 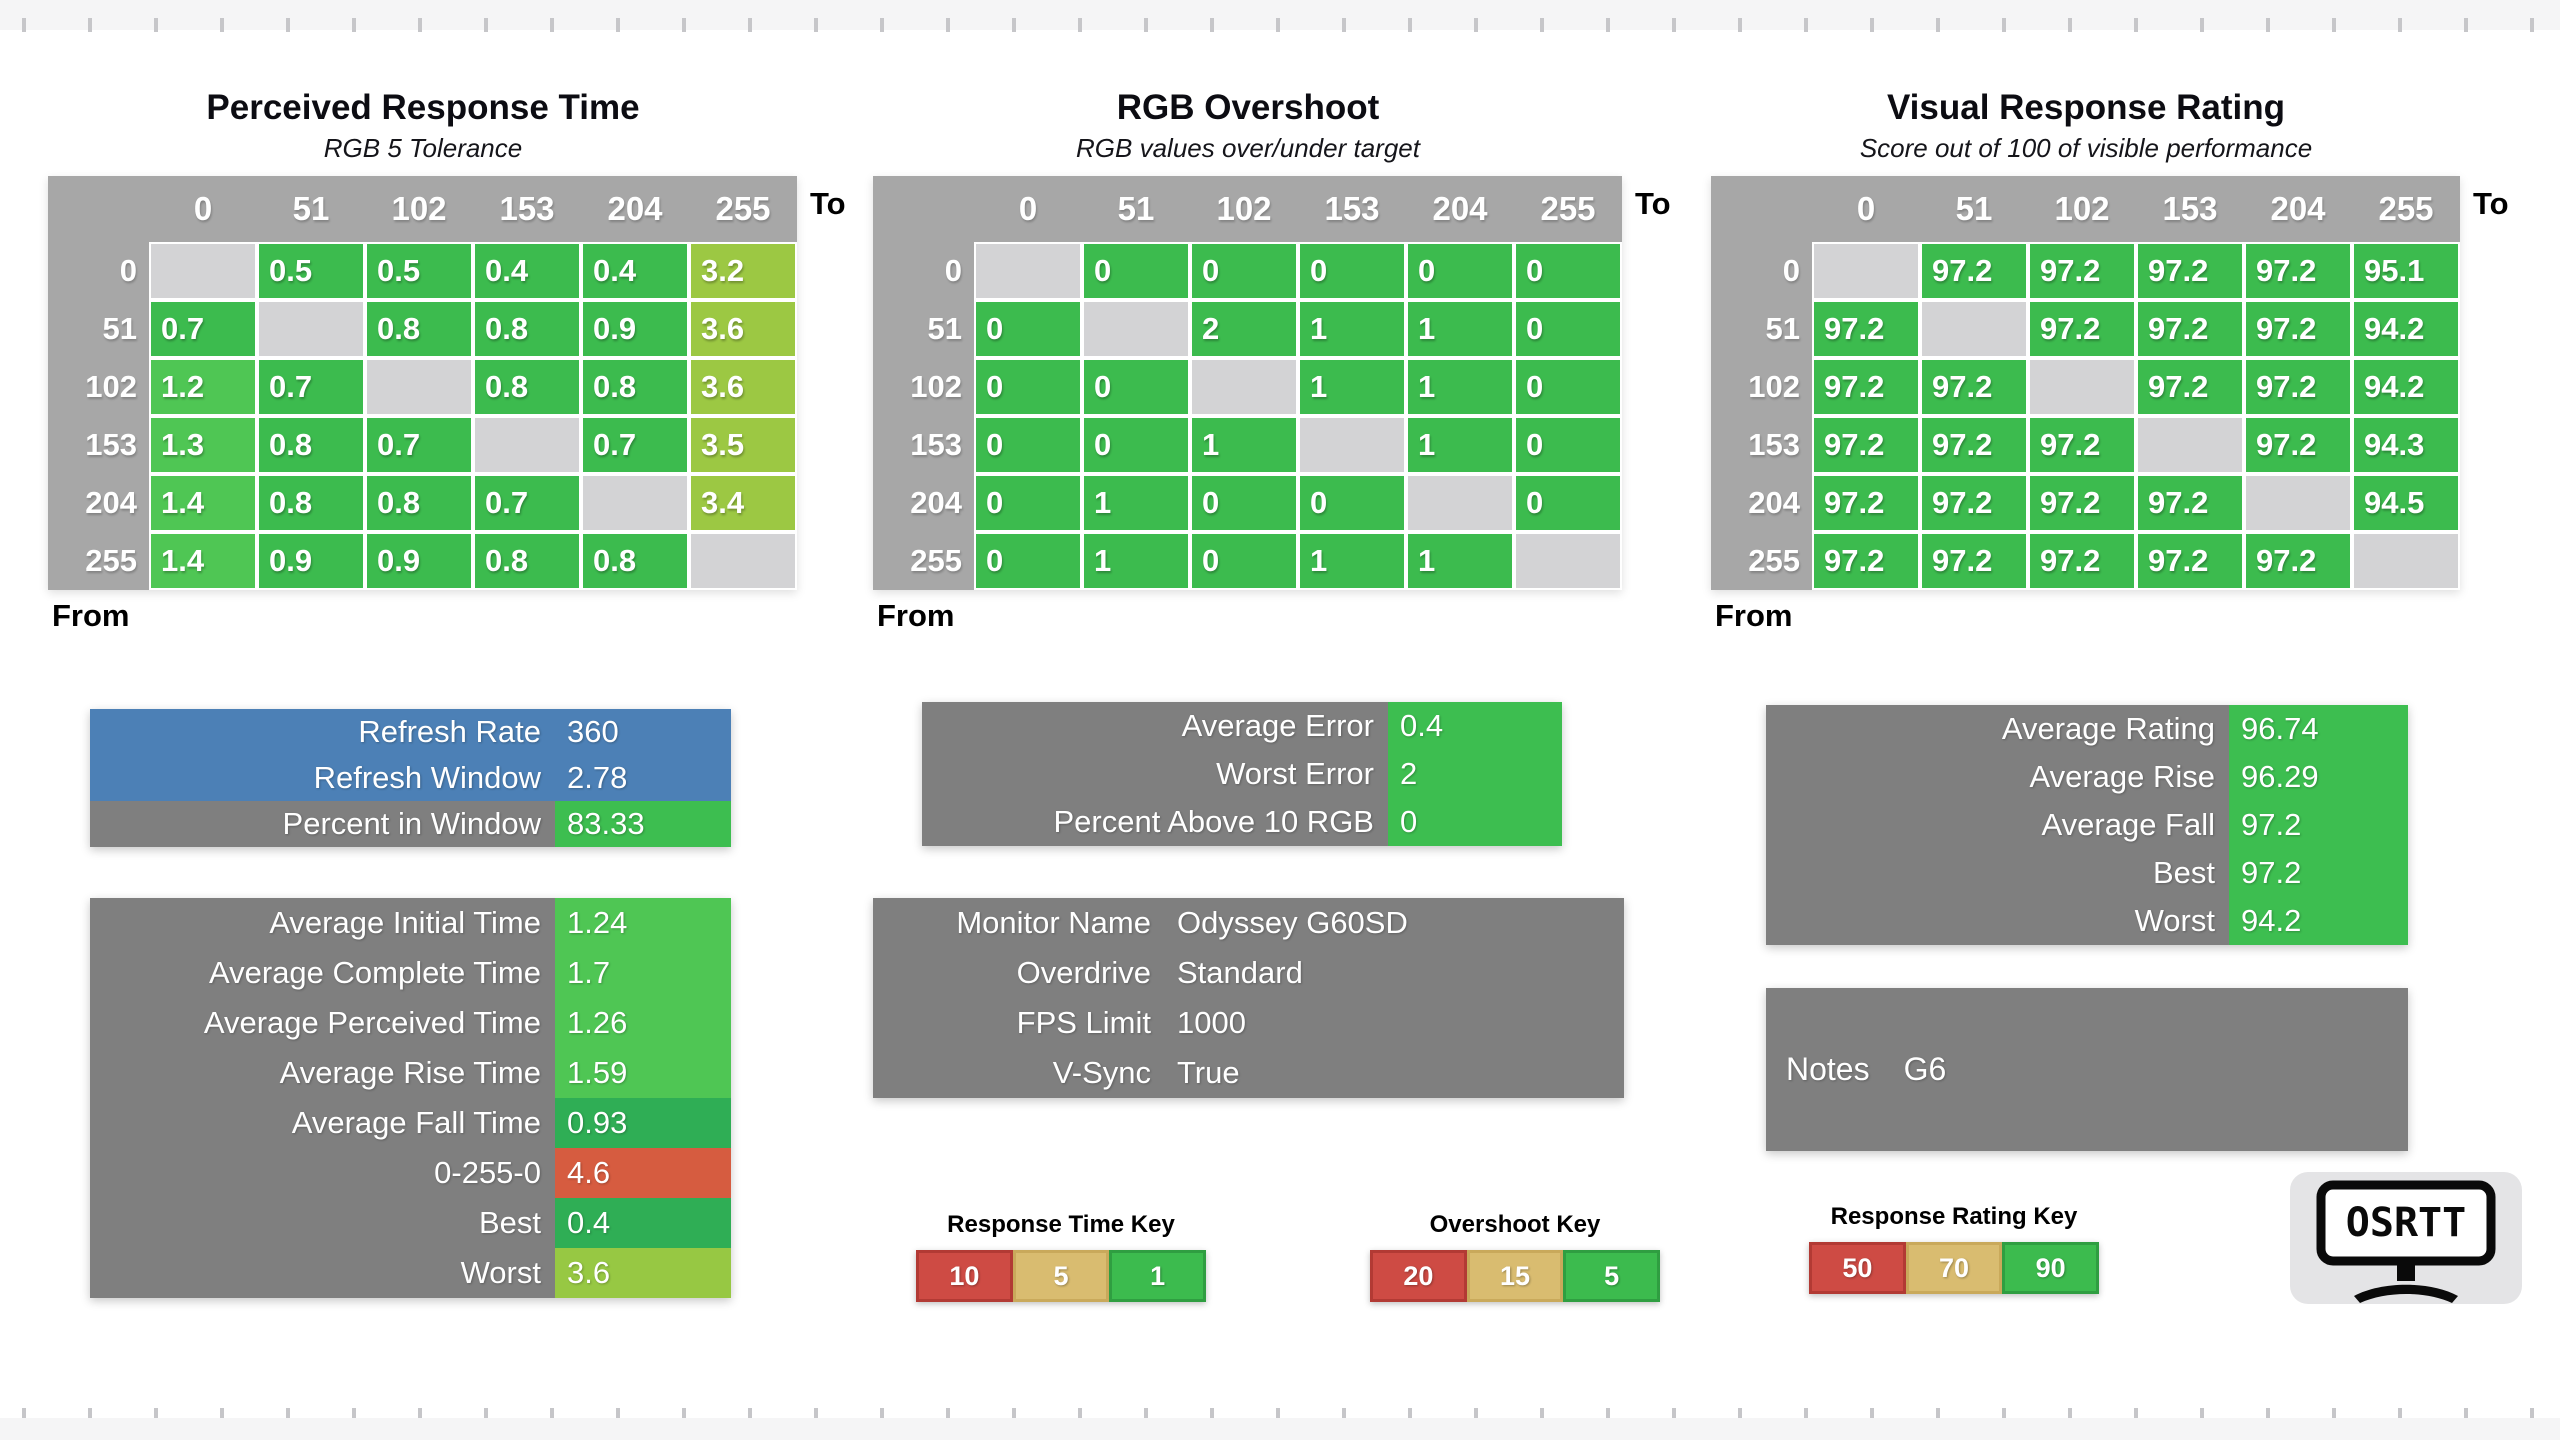 I want to click on key-cell-90: 90, so click(x=2051, y=1268).